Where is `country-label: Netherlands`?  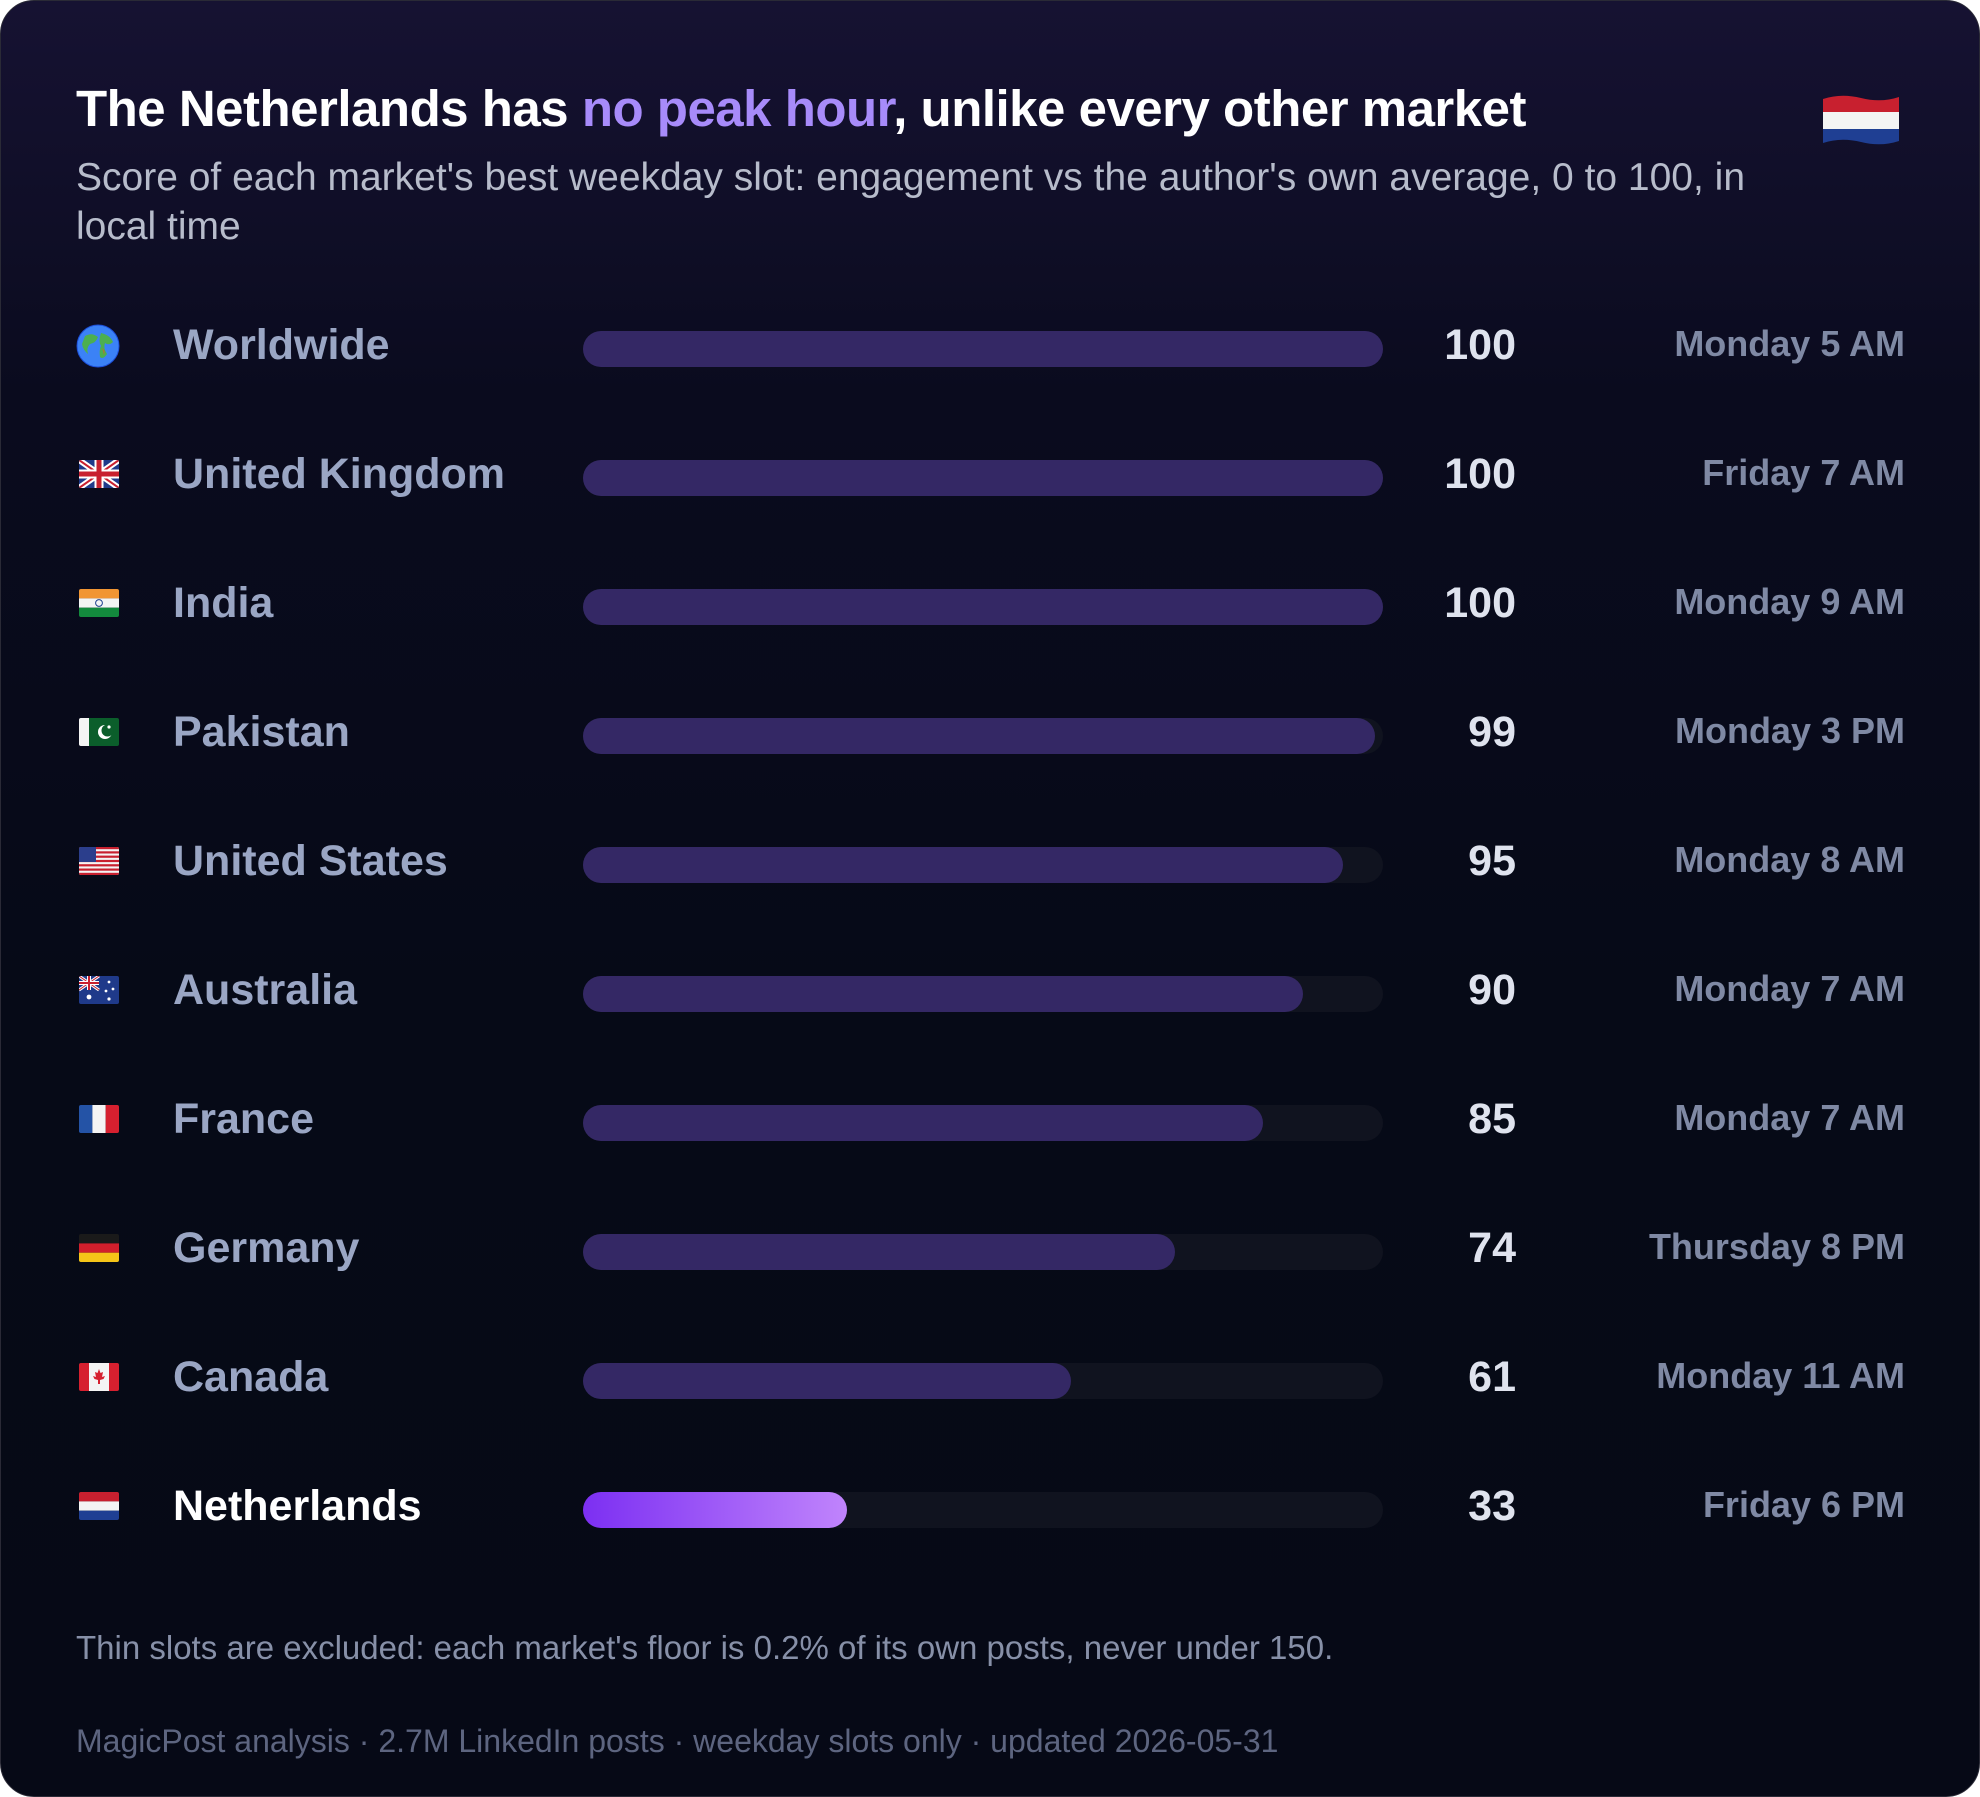
country-label: Netherlands is located at coordinates (297, 1506).